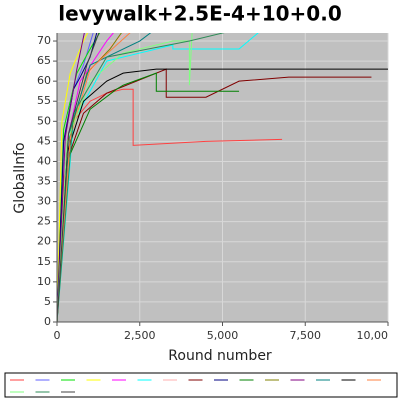  I want to click on x-tick-label: 0, so click(57, 335).